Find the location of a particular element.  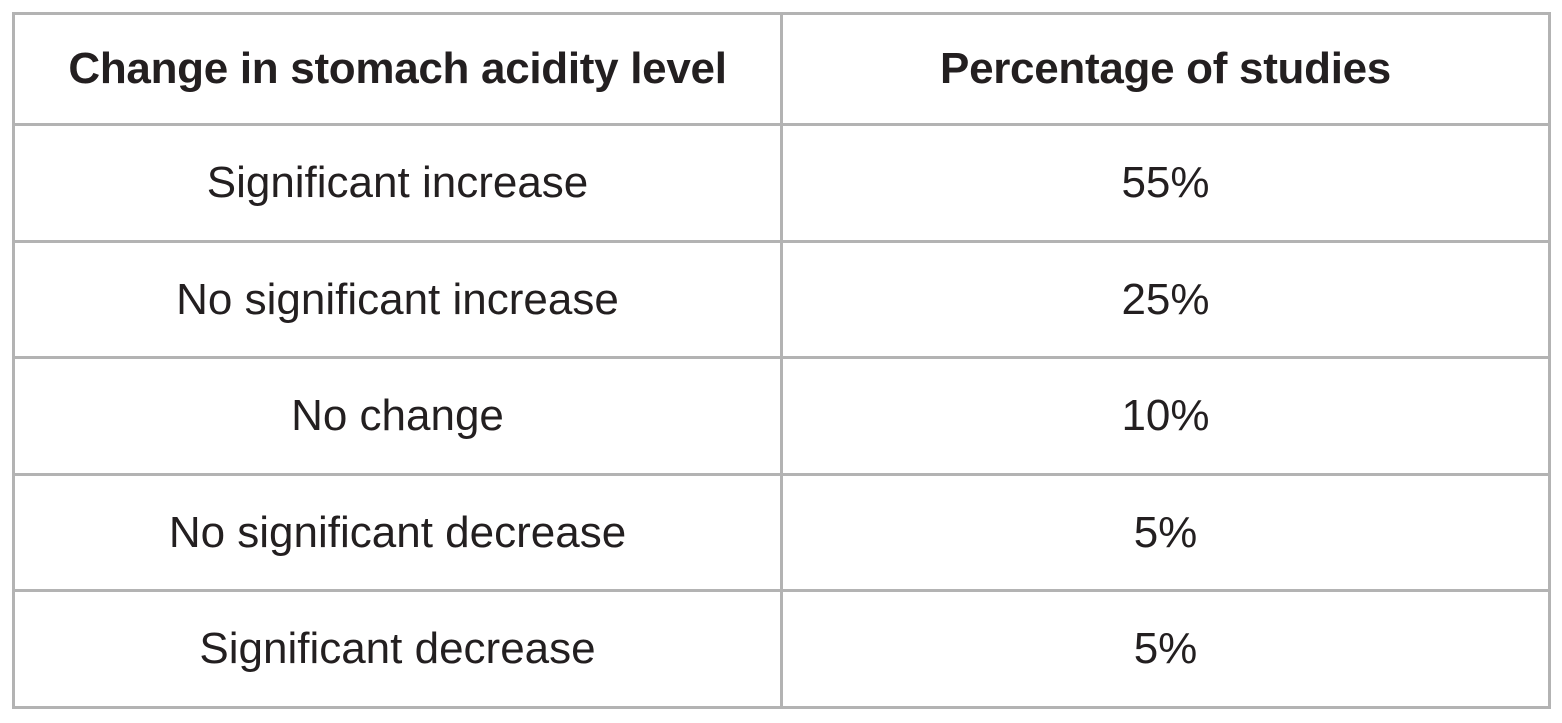

cell-change: Significant decrease is located at coordinates (397, 649).